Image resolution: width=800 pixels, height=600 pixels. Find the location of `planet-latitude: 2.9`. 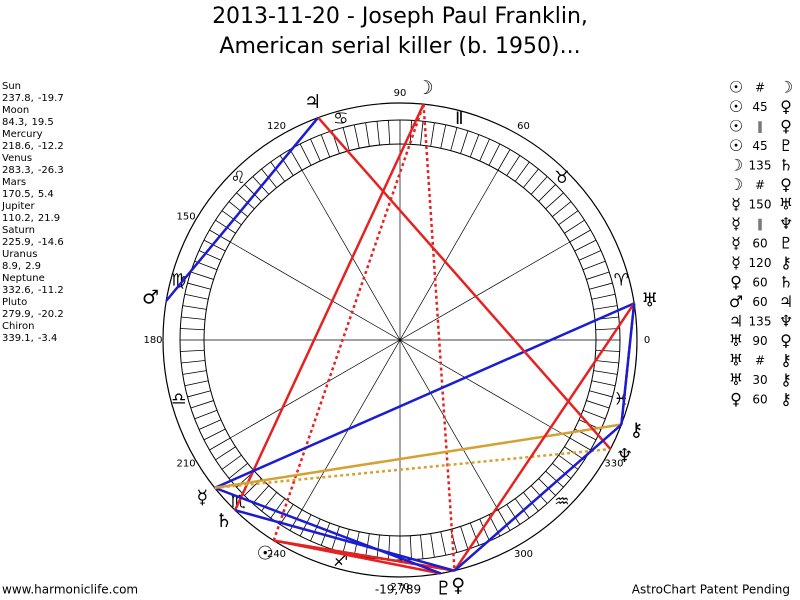

planet-latitude: 2.9 is located at coordinates (33, 266).